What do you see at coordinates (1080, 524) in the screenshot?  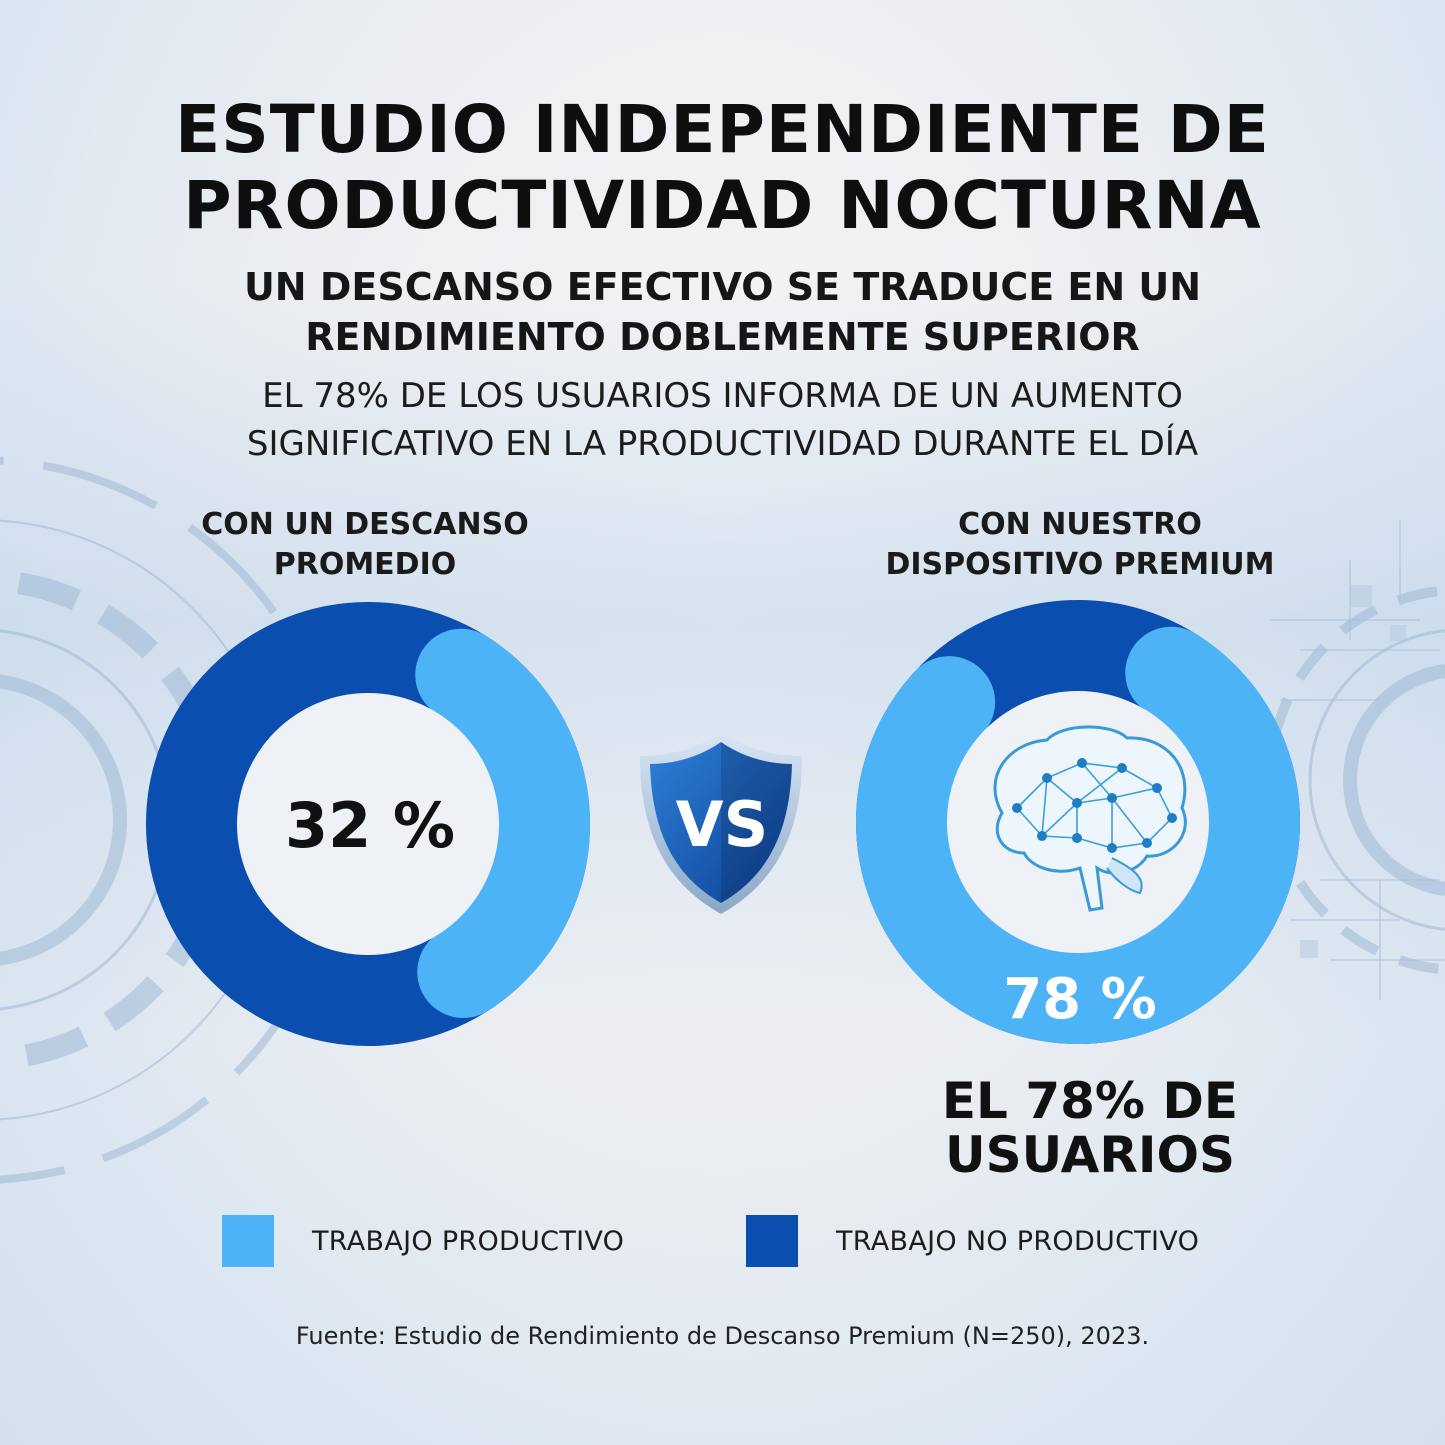 I see `right-chart-label-line-1: CON NUESTRO` at bounding box center [1080, 524].